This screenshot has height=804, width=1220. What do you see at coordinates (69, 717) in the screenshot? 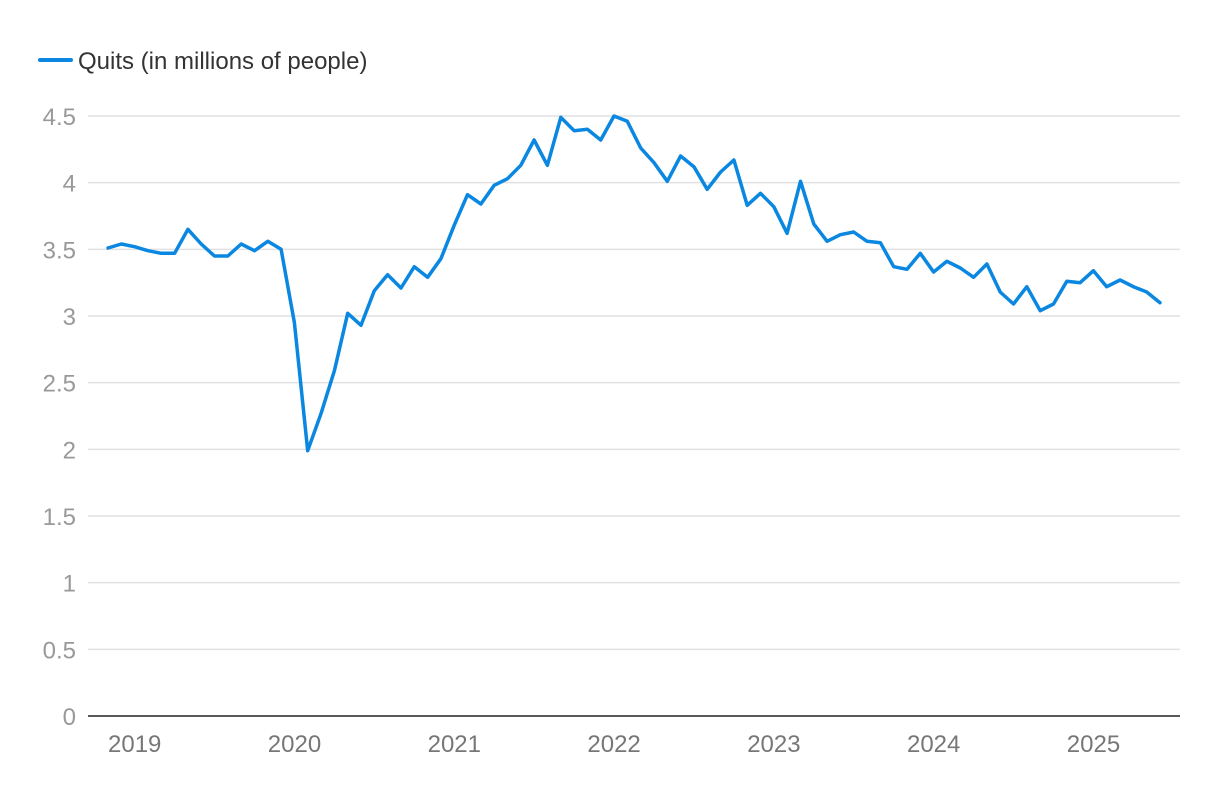
I see `y-tick-label: 0` at bounding box center [69, 717].